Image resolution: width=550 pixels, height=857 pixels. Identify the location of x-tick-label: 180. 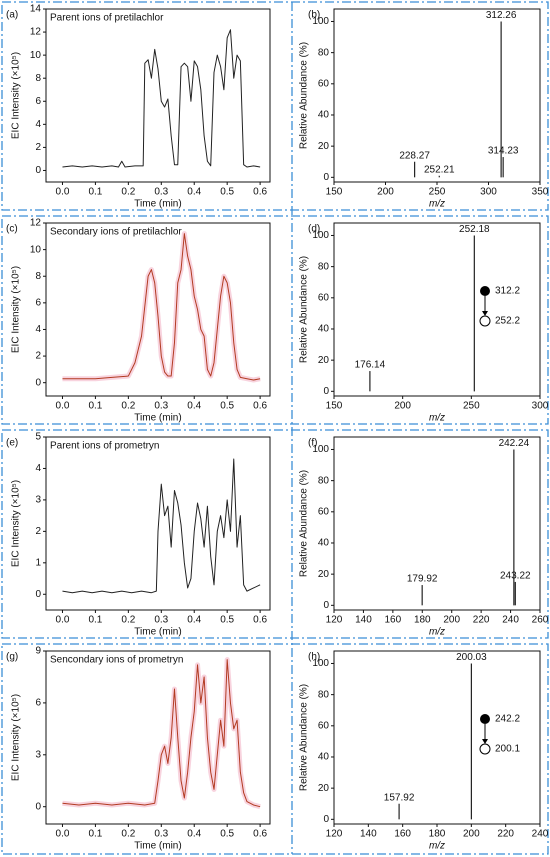
(437, 834).